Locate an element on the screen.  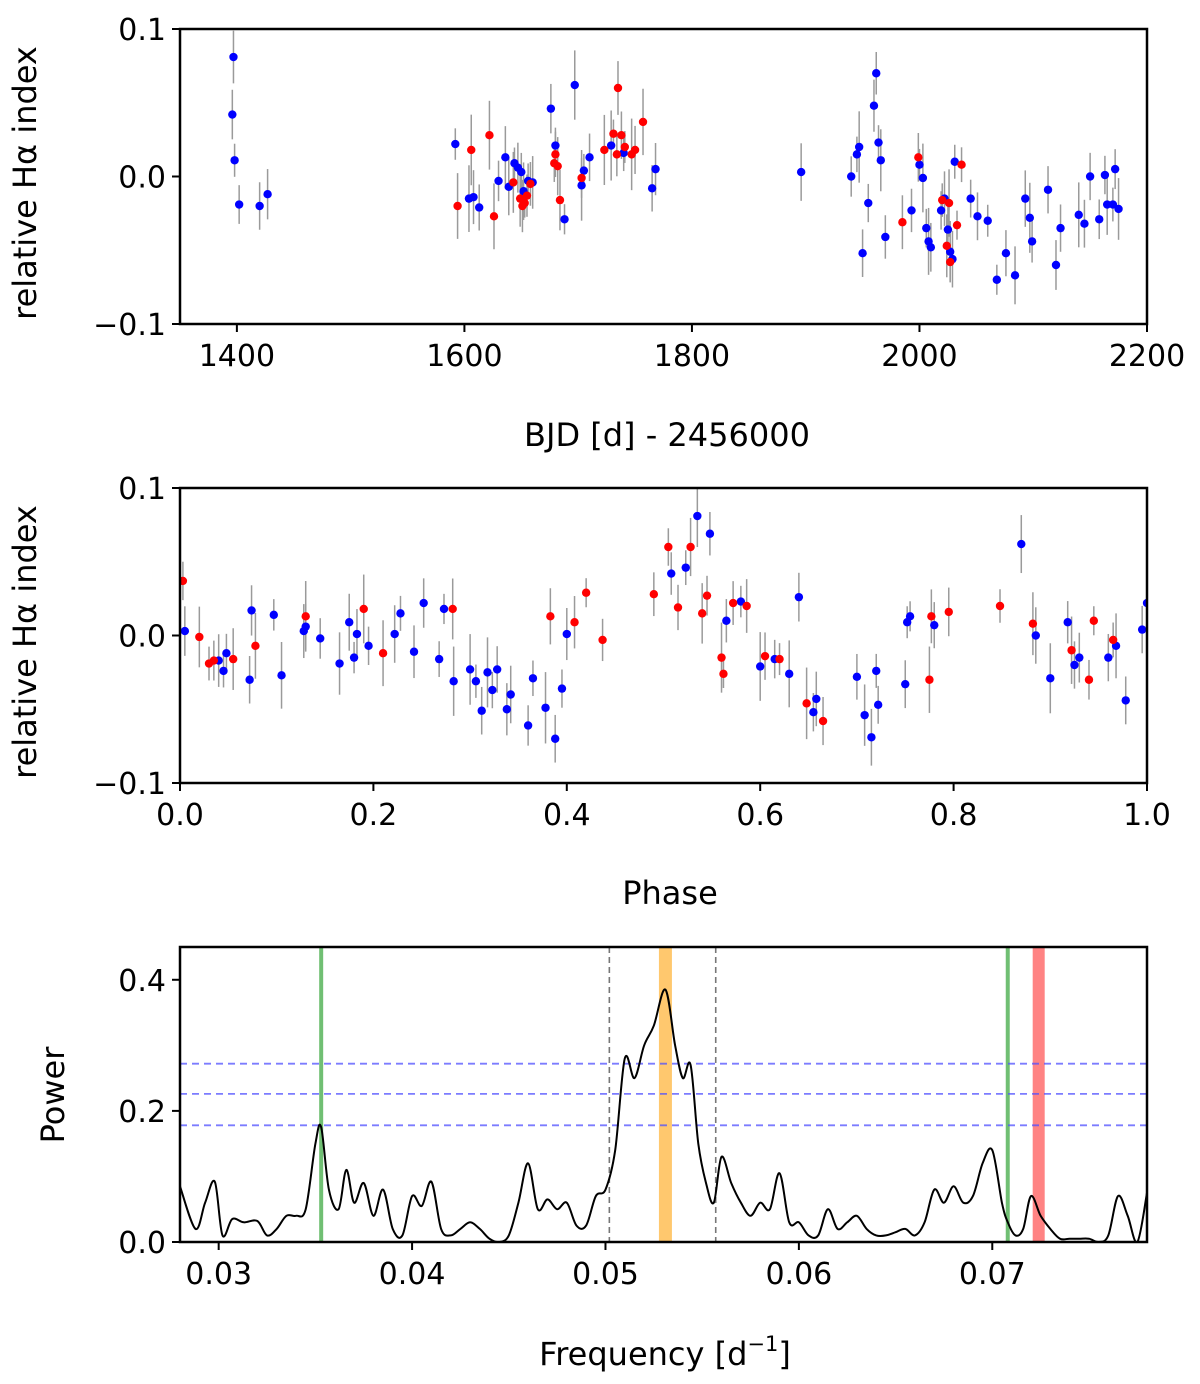
panel2-ylabel: relative Hα index is located at coordinates (25, 642).